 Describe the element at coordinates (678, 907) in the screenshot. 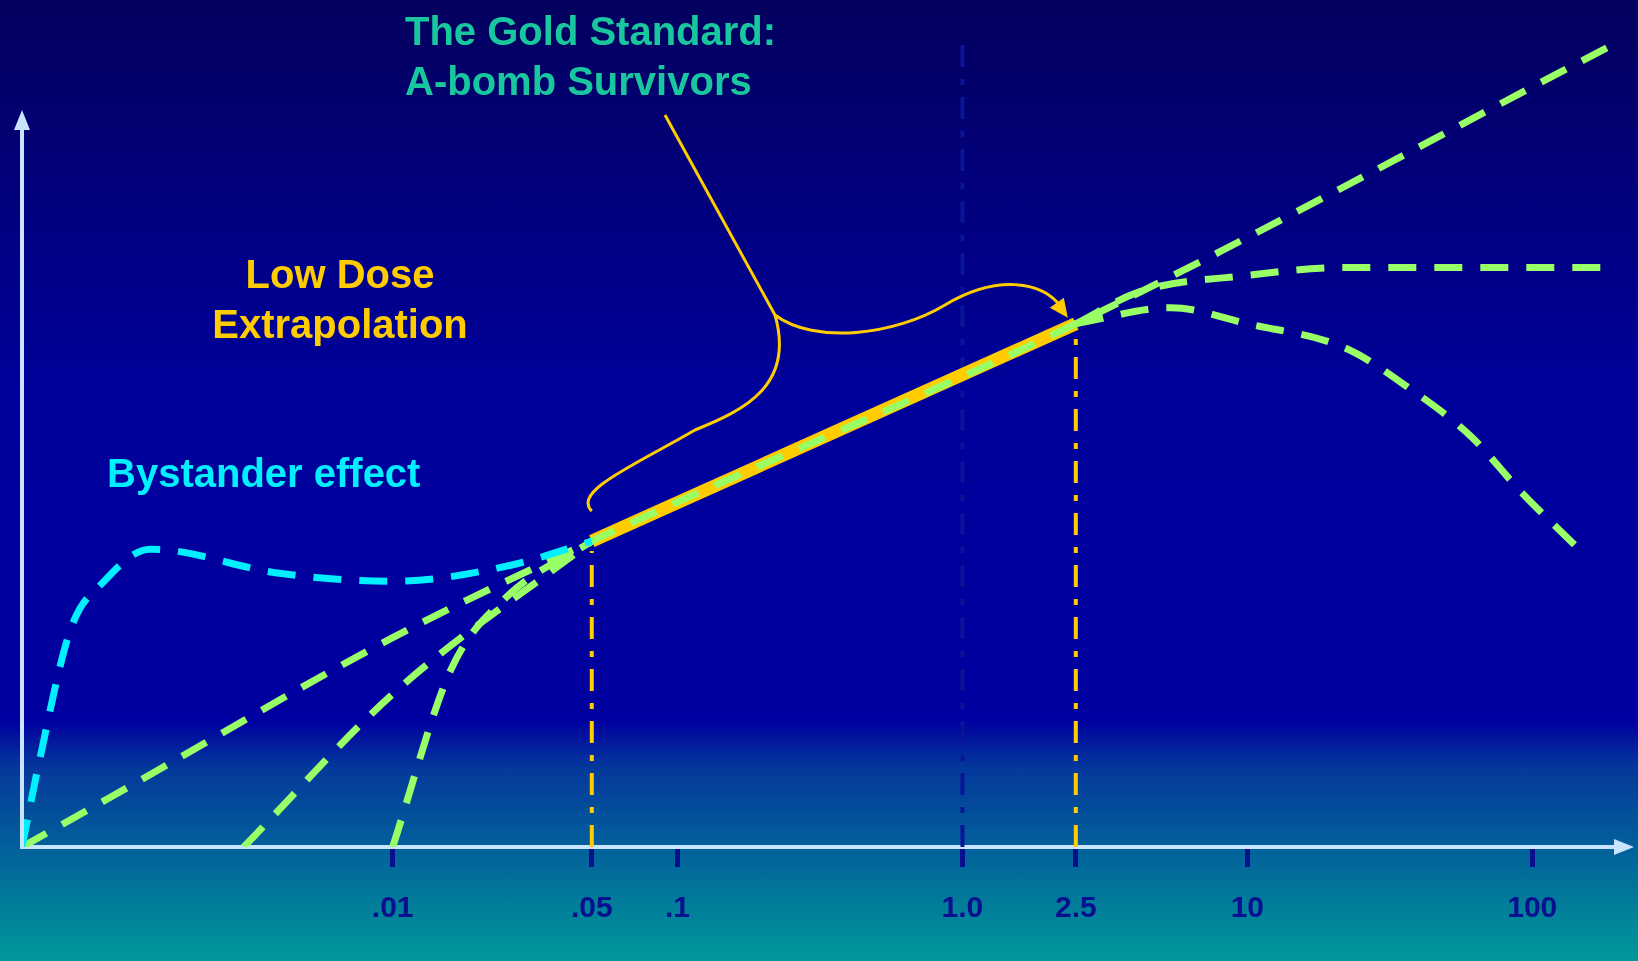

I see `x-tick-label: .1` at that location.